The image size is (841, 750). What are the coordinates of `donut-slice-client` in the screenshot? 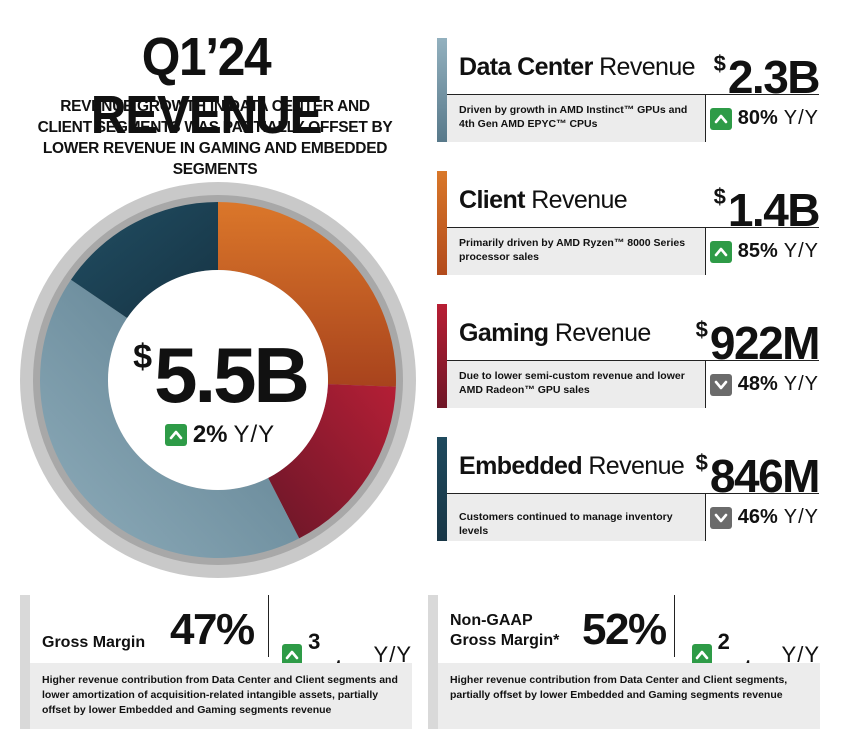 It's located at (307, 294).